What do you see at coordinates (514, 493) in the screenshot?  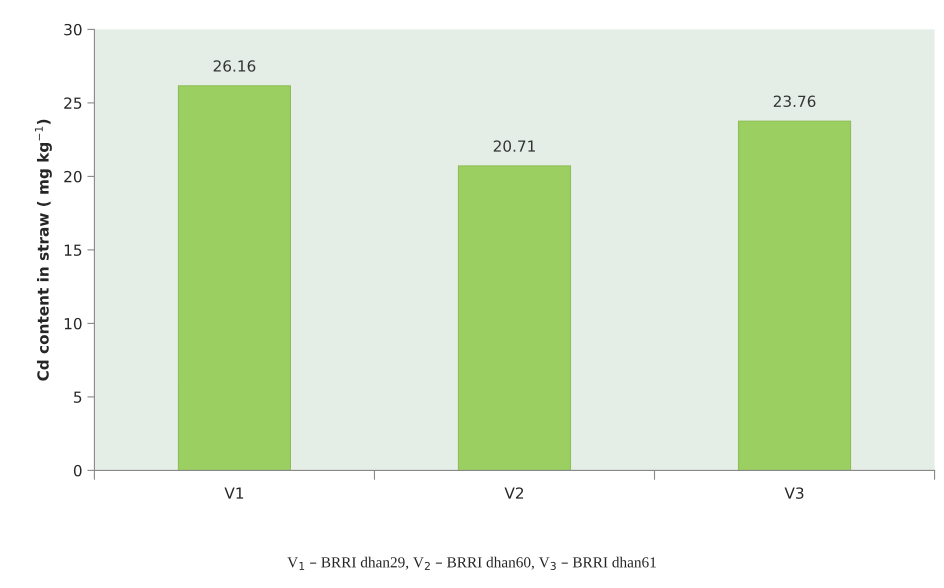 I see `x-tick-label: V2` at bounding box center [514, 493].